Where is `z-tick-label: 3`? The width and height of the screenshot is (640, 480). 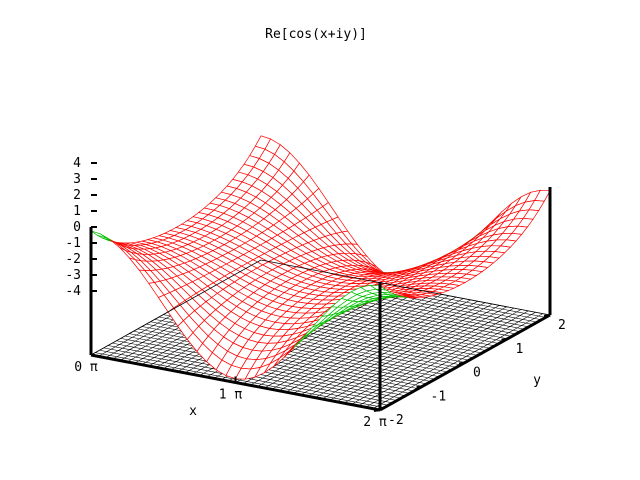
z-tick-label: 3 is located at coordinates (77, 179).